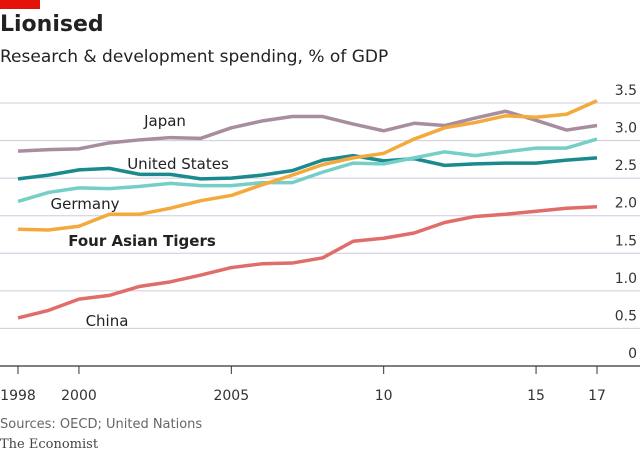  What do you see at coordinates (626, 166) in the screenshot?
I see `y-tick-label: 2.5` at bounding box center [626, 166].